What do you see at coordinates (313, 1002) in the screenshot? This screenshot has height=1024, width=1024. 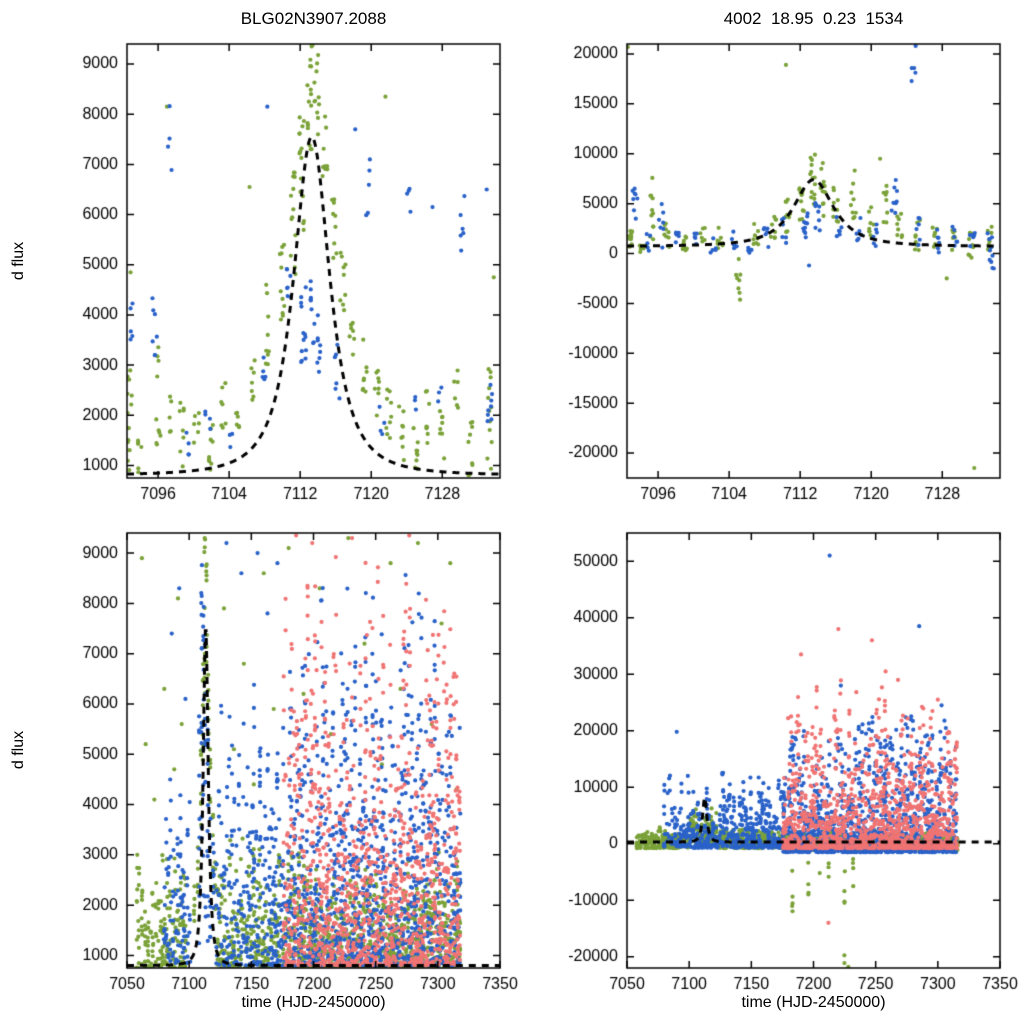 I see `x-axis-label-bottom-left: time (HJD-2450000)` at bounding box center [313, 1002].